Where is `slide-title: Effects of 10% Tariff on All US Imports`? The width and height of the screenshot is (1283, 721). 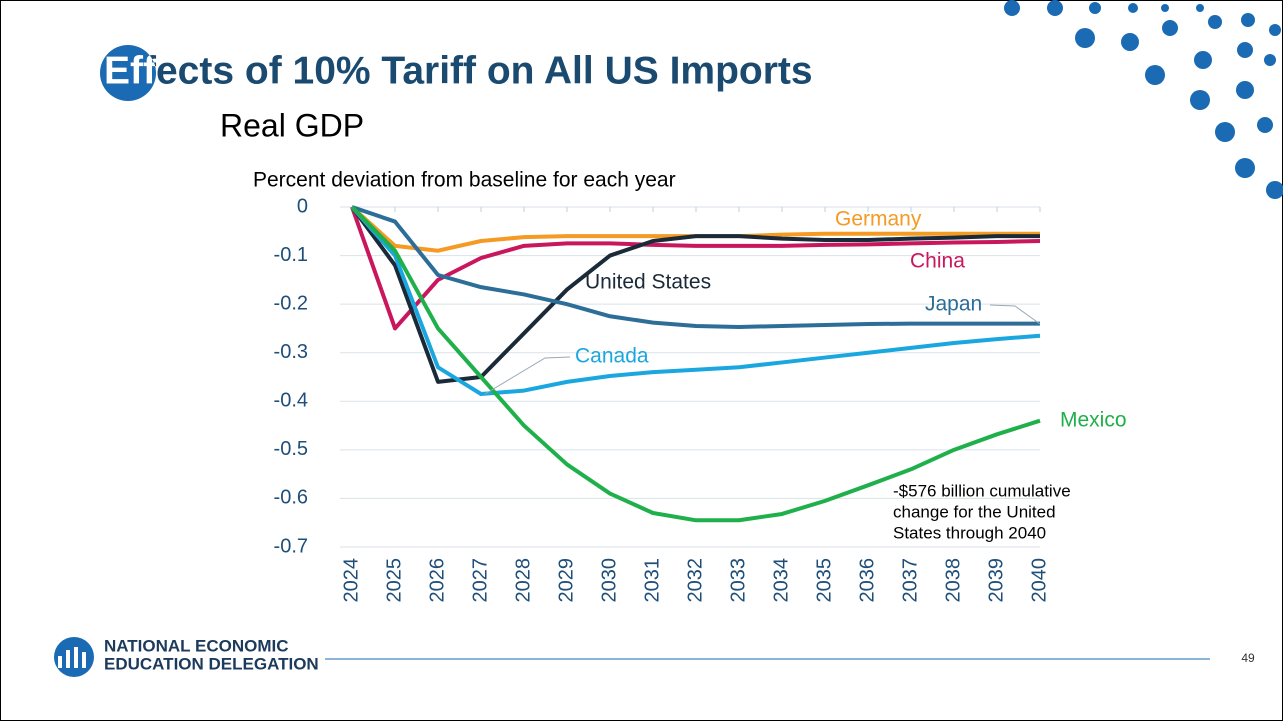
slide-title: Effects of 10% Tariff on All US Imports is located at coordinates (458, 70).